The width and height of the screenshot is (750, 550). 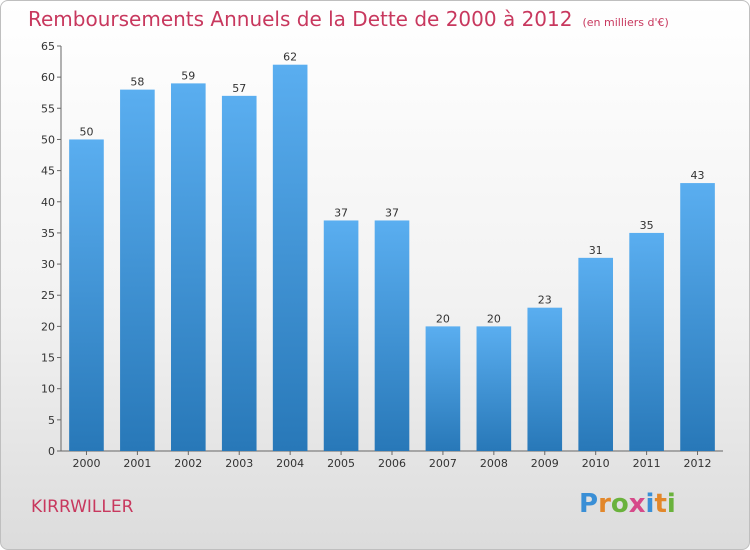 I want to click on commune-name: KIRRWILLER, so click(x=82, y=507).